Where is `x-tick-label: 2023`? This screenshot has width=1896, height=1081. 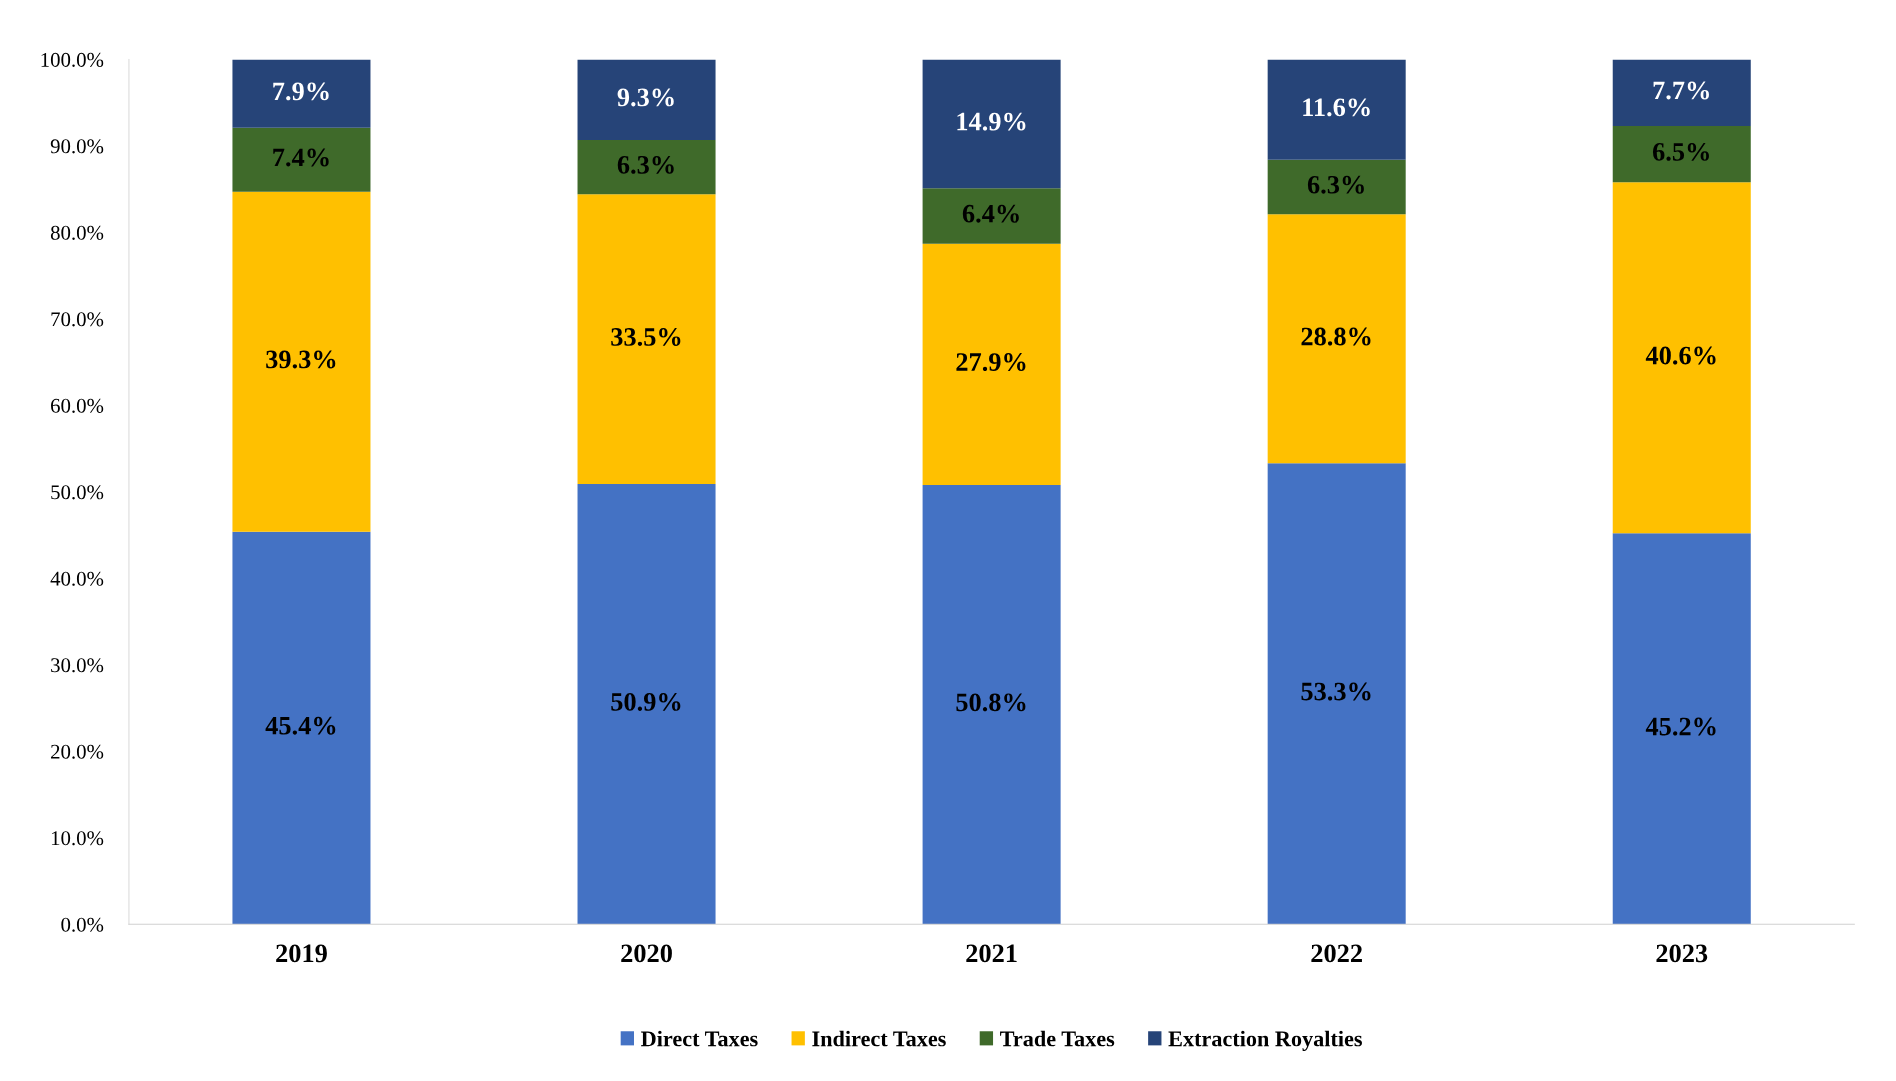
x-tick-label: 2023 is located at coordinates (1682, 953).